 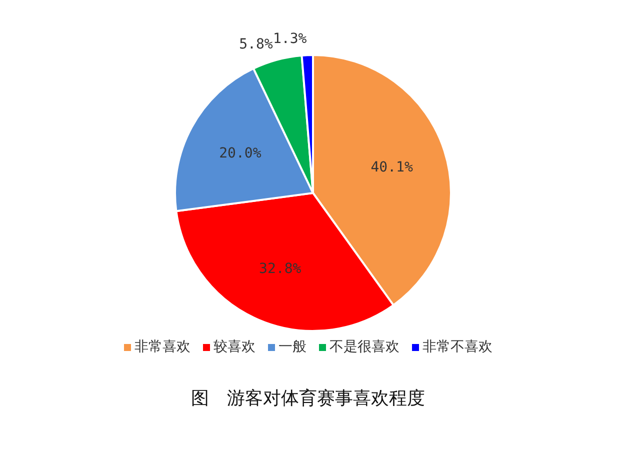 I want to click on data-label: 1.3%, so click(x=290, y=39).